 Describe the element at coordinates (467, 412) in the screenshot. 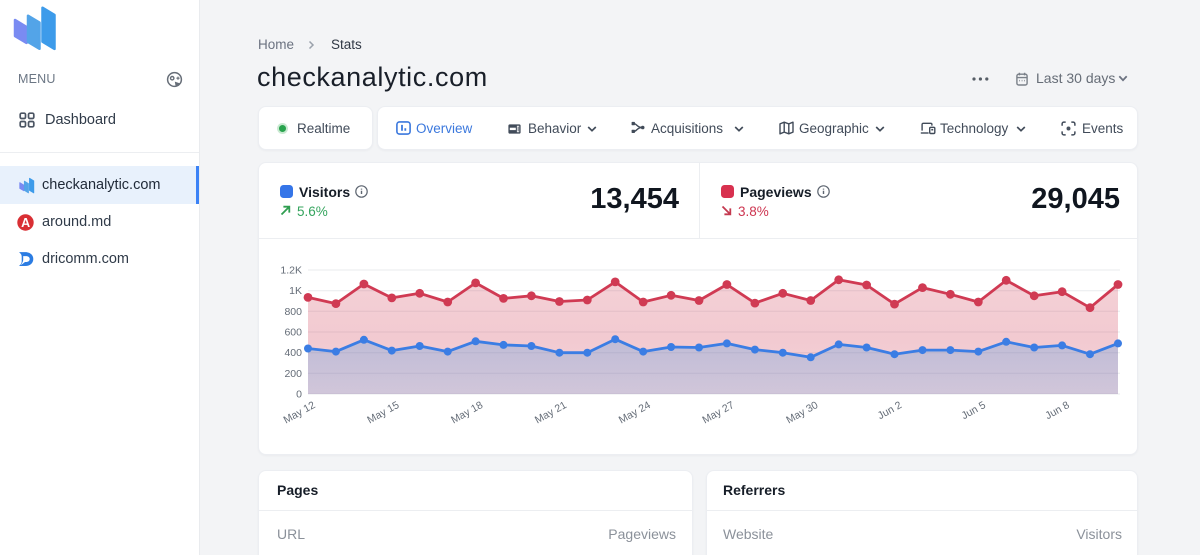

I see `svg-text: May 18` at that location.